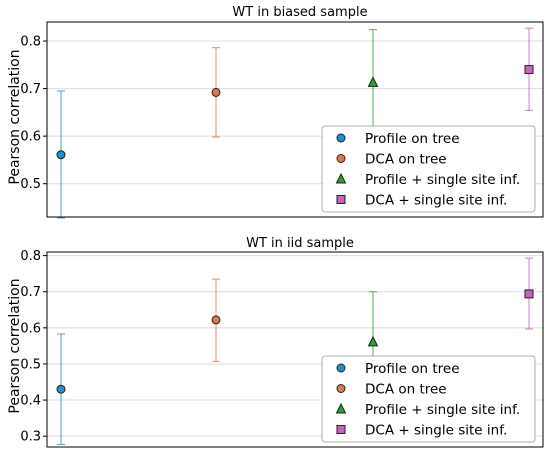 The height and width of the screenshot is (455, 550). I want to click on panel-2-title: WT in iid sample, so click(300, 243).